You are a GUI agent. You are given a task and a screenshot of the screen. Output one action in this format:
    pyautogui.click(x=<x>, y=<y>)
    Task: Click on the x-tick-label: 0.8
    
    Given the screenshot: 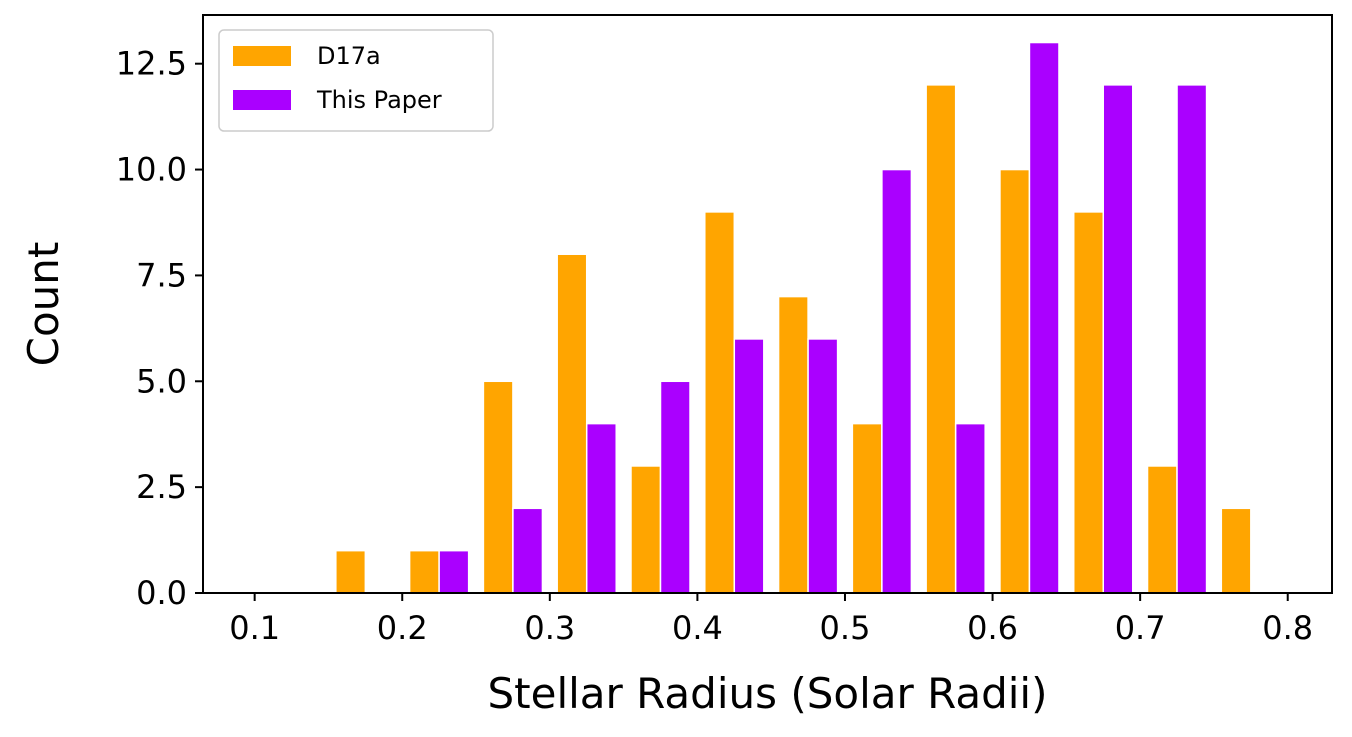 What is the action you would take?
    pyautogui.click(x=1287, y=628)
    